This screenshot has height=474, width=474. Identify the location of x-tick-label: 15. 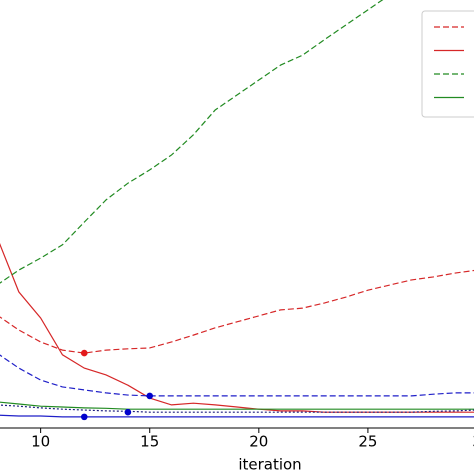
(149, 442).